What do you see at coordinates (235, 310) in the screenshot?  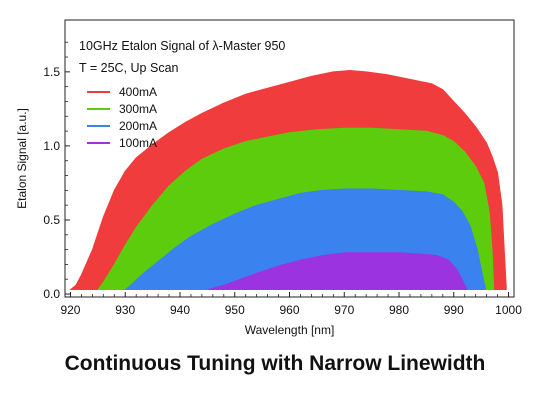 I see `x-tick-label: 950` at bounding box center [235, 310].